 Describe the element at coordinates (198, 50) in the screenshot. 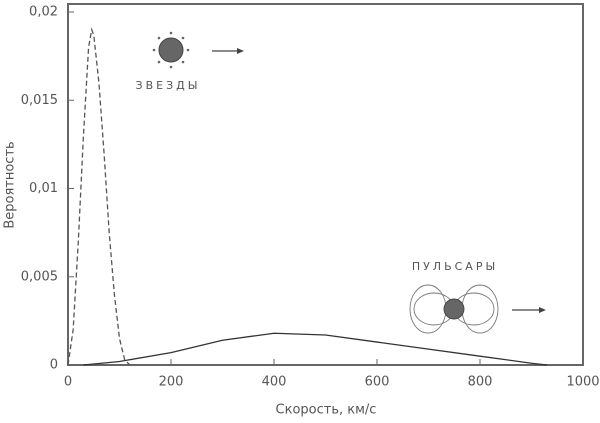

I see `star-icon` at that location.